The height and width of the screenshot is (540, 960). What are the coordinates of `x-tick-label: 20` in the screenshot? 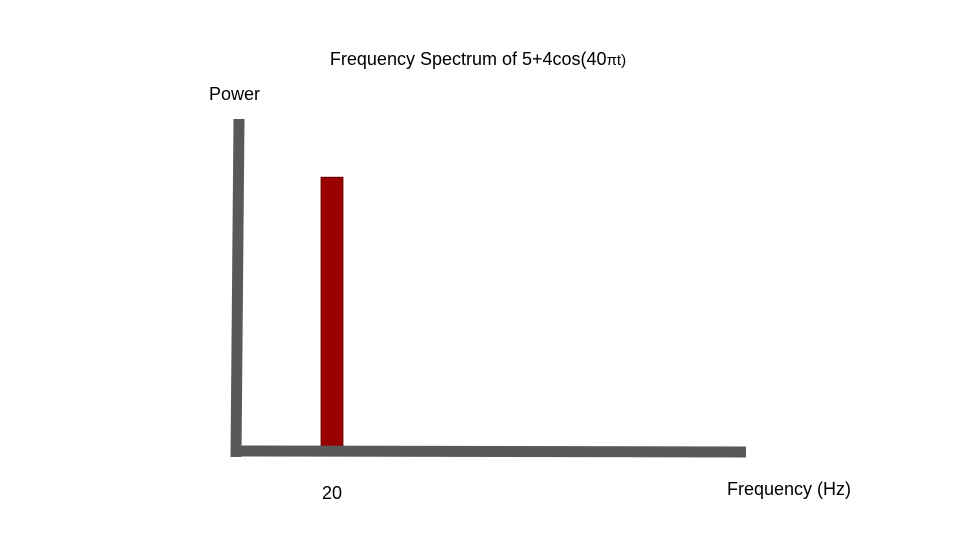 It's located at (332, 493).